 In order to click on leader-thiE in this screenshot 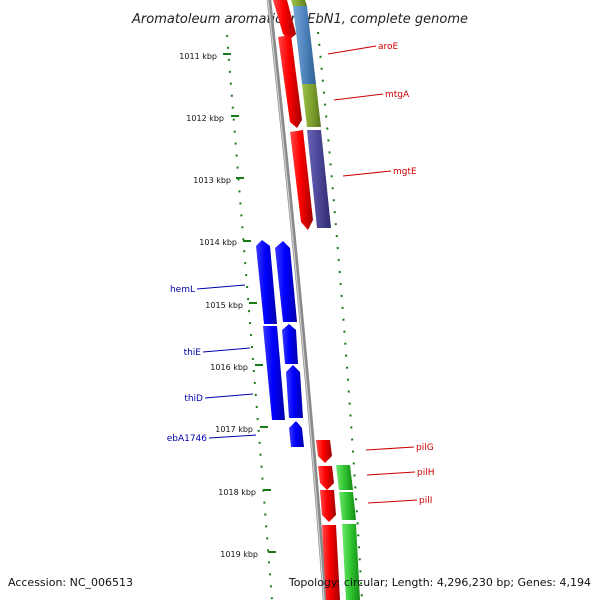, I will do `click(226, 350)`.